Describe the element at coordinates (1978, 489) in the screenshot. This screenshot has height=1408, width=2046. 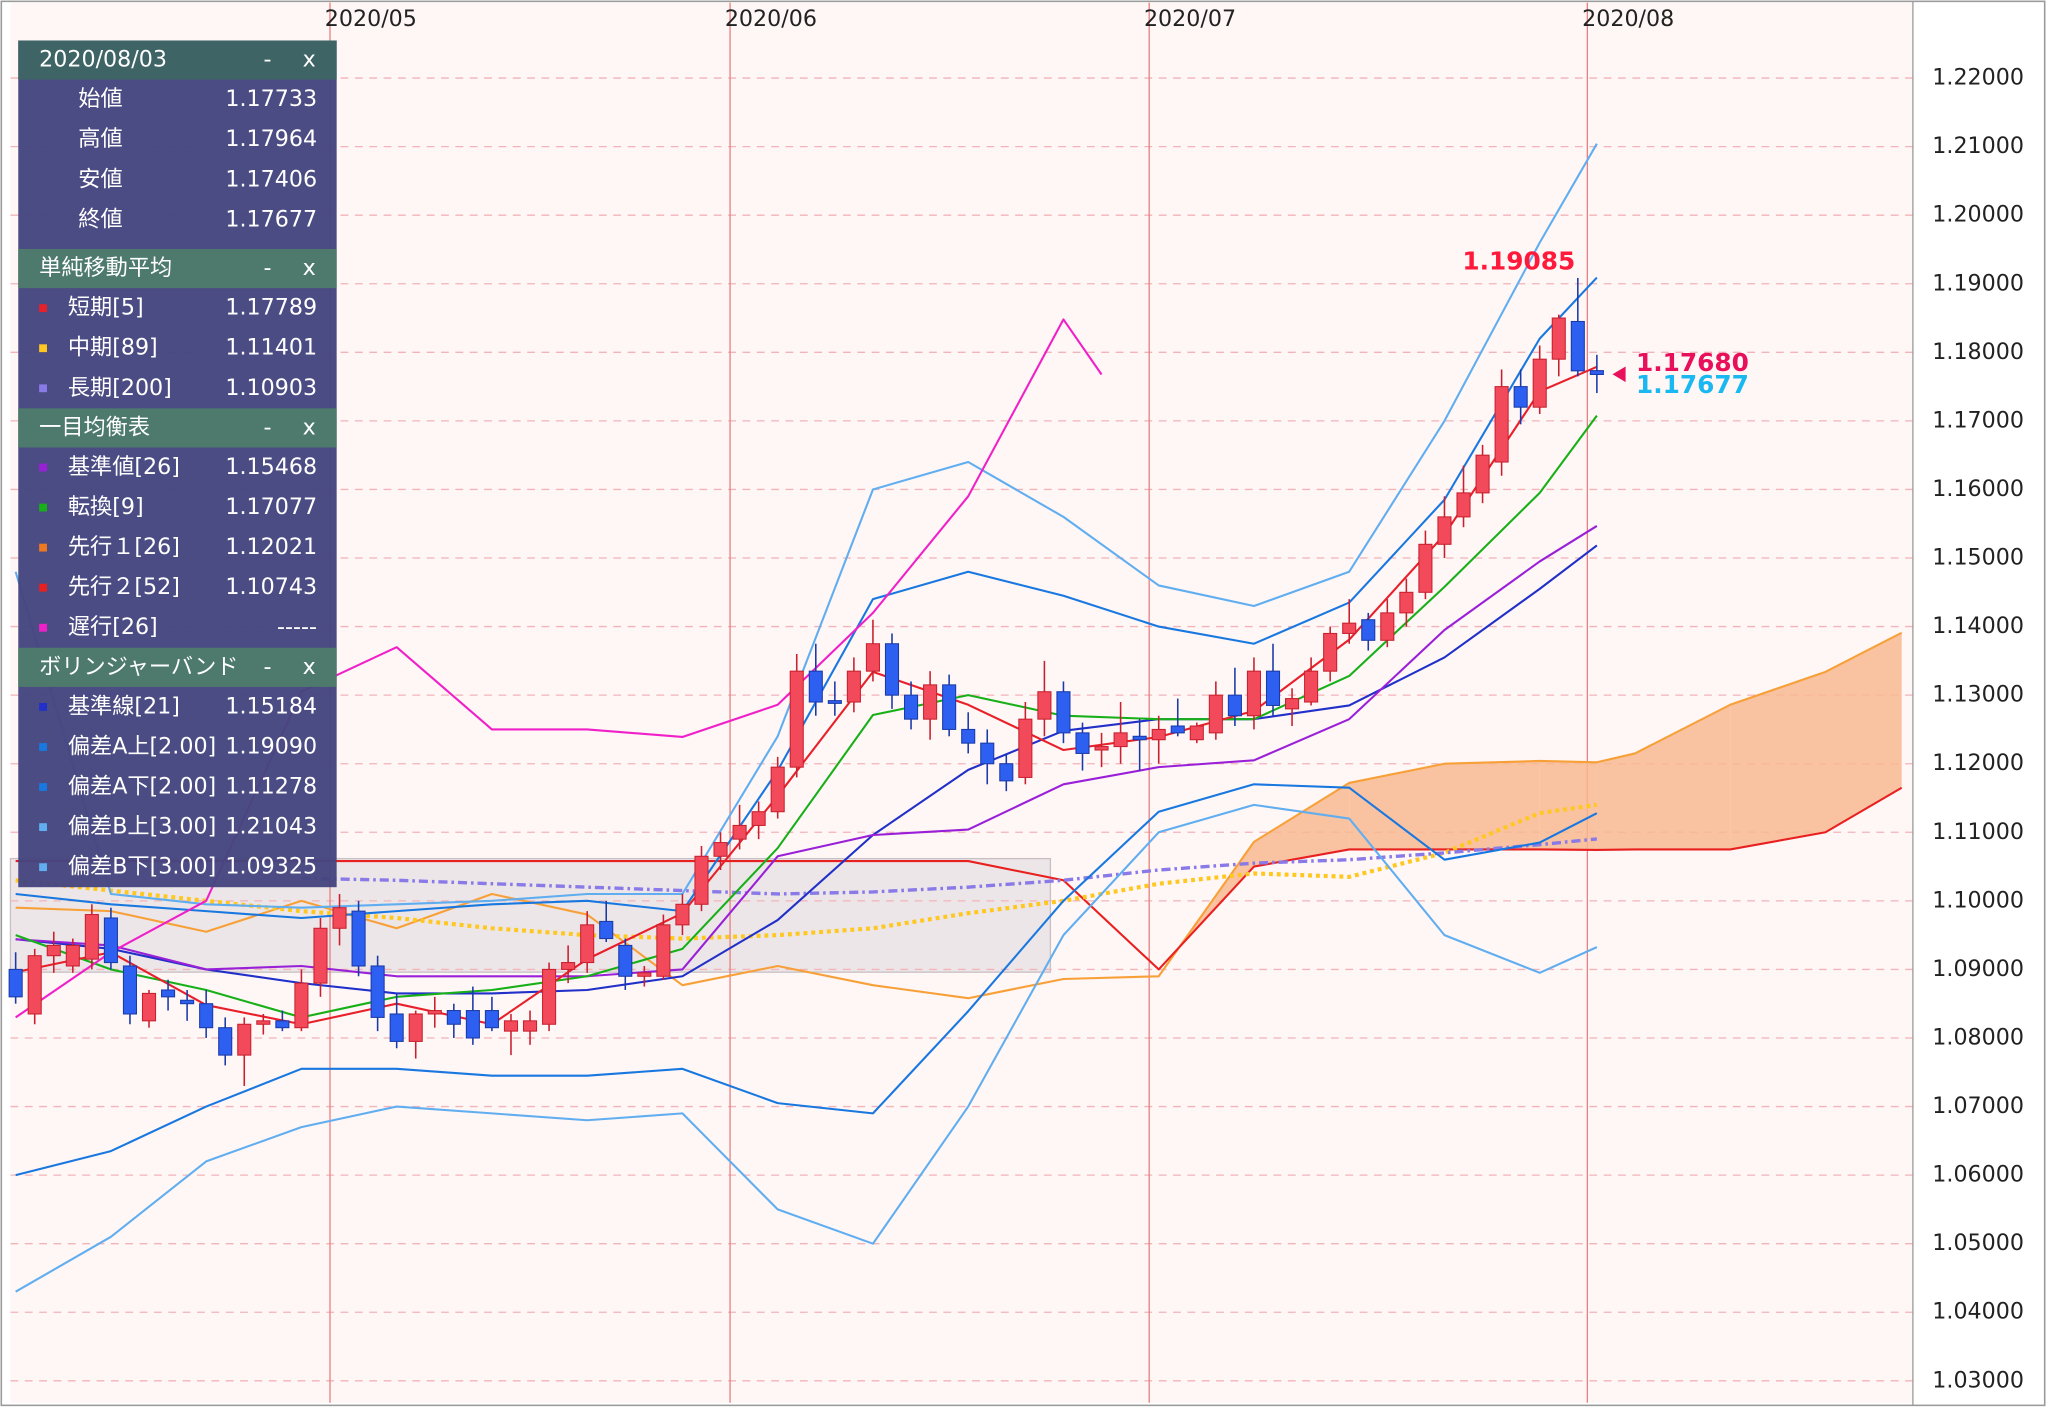
I see `y-tick-label: 1.16000` at that location.